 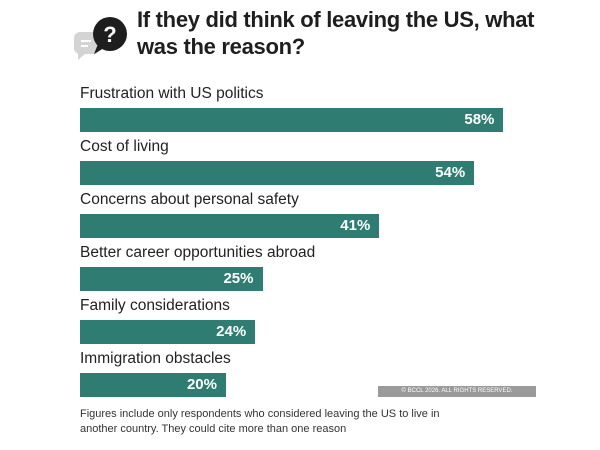 What do you see at coordinates (168, 332) in the screenshot?
I see `bar: 24%` at bounding box center [168, 332].